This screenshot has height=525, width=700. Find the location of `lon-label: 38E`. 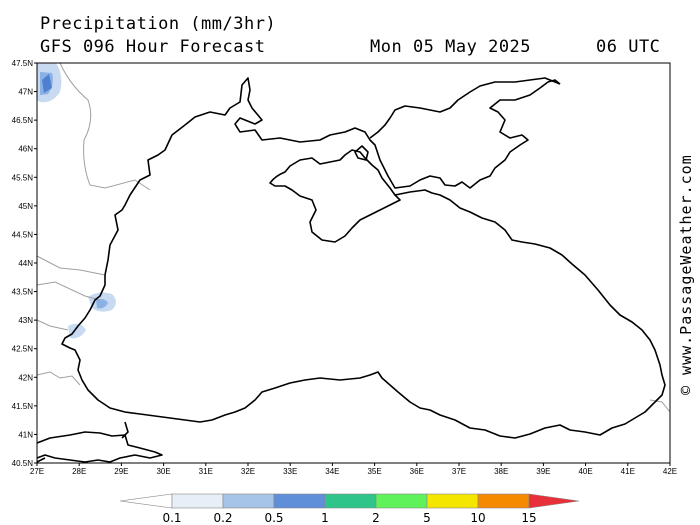

lon-label: 38E is located at coordinates (501, 471).